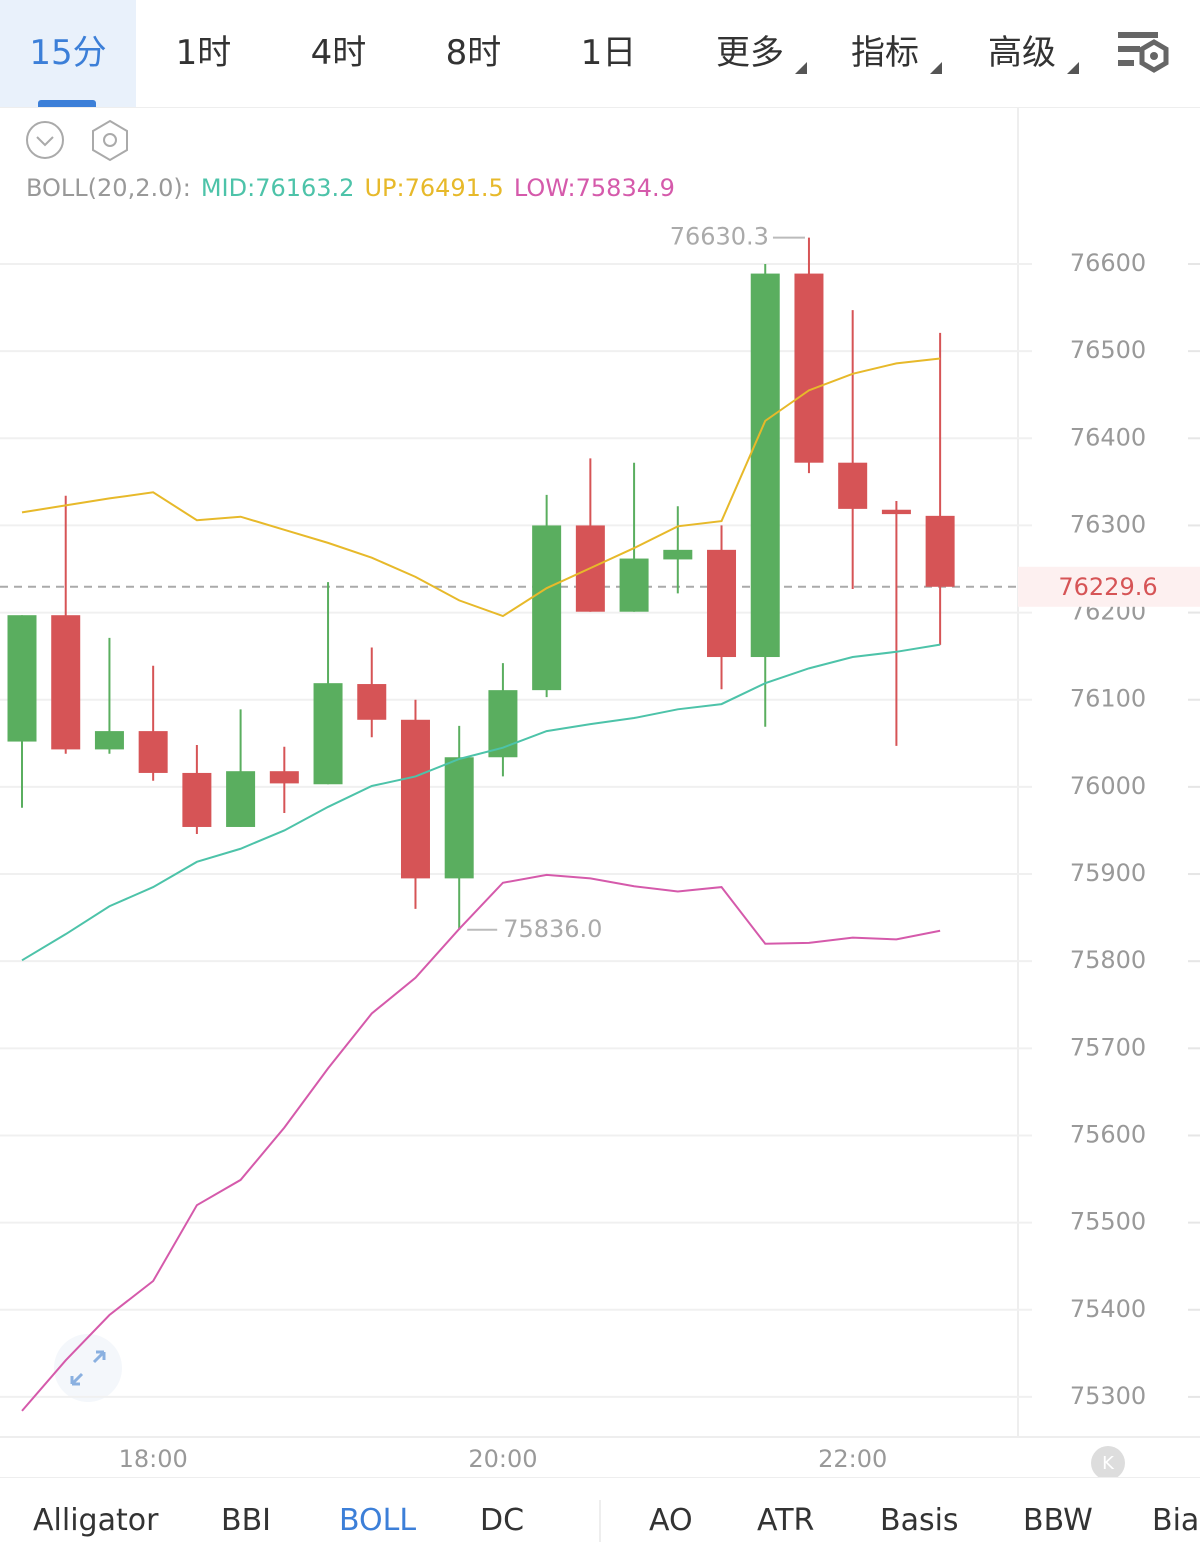  What do you see at coordinates (671, 1520) in the screenshot?
I see `indicator-tab: AO` at bounding box center [671, 1520].